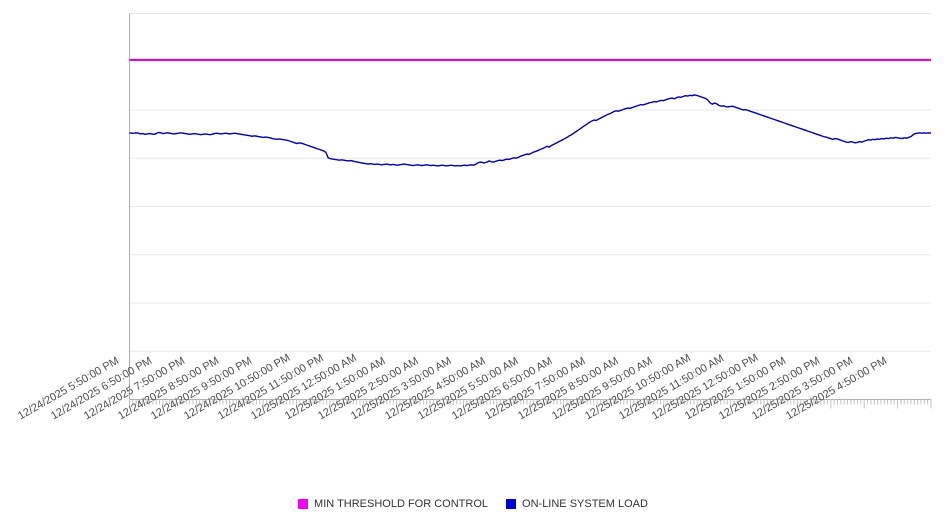  I want to click on online-system-load-line, so click(530, 130).